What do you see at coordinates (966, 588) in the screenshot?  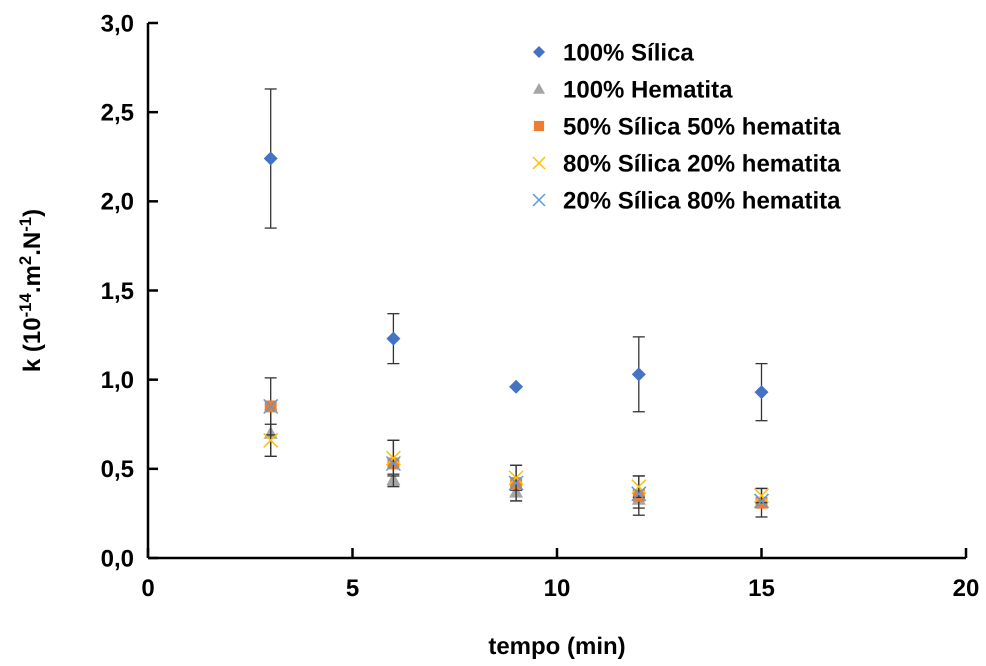 I see `x-tick-label: 20` at bounding box center [966, 588].